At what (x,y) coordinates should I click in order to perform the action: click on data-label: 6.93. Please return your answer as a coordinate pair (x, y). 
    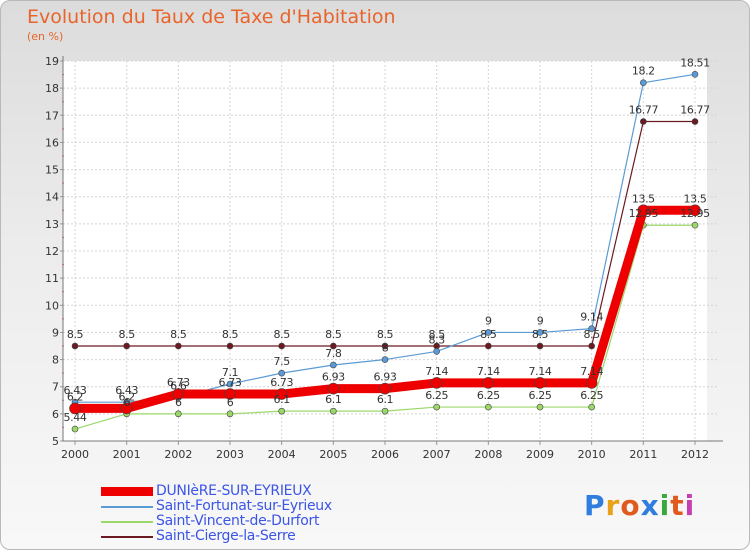
    Looking at the image, I should click on (385, 377).